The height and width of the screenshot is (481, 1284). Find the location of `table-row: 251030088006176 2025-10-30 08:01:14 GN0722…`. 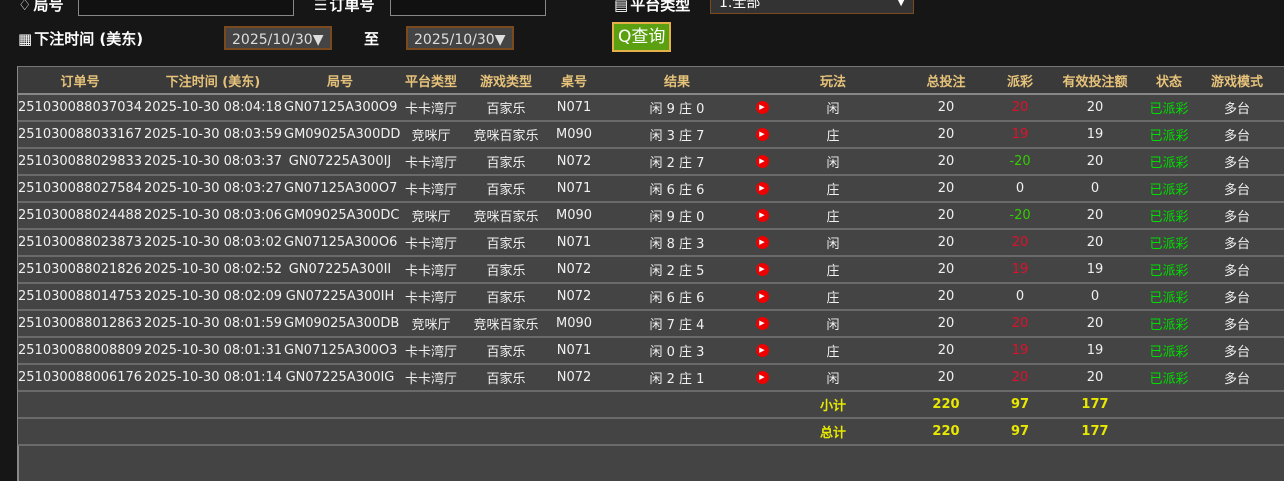

table-row: 251030088006176 2025-10-30 08:01:14 GN0722… is located at coordinates (651, 378).